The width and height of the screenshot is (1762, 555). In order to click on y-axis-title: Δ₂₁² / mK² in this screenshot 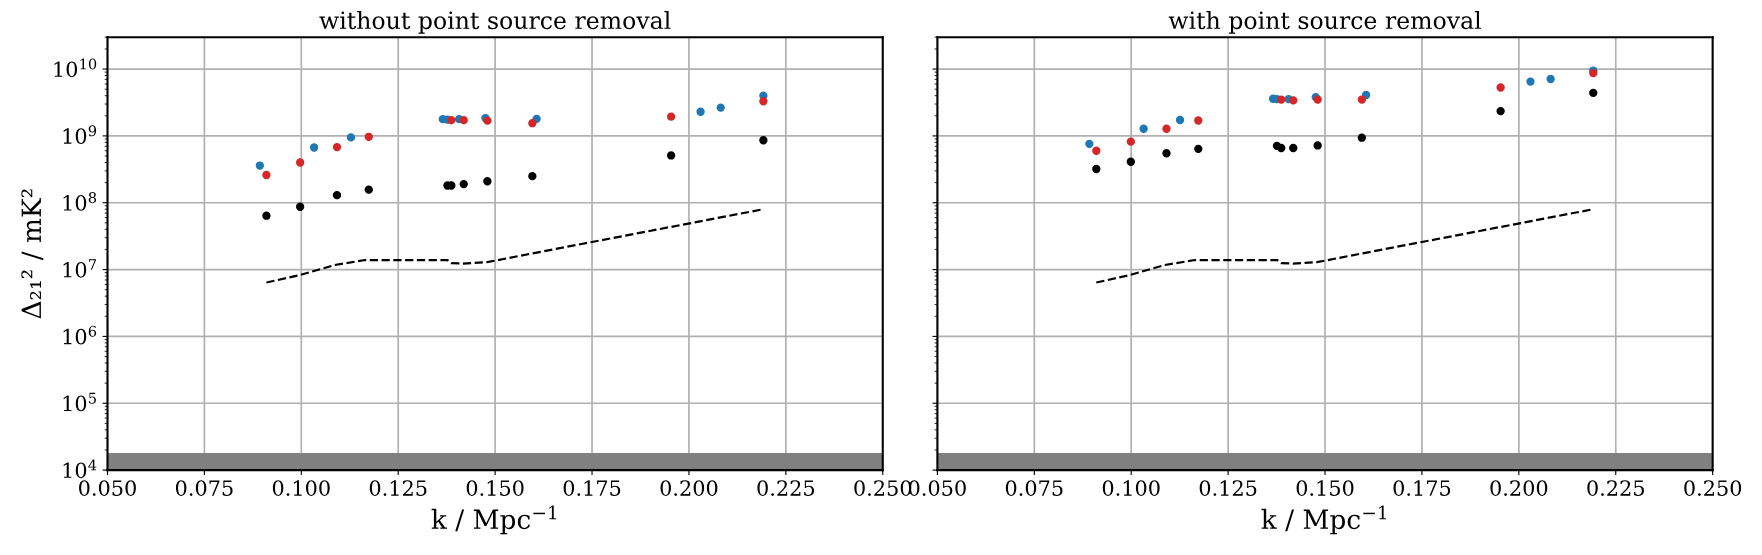, I will do `click(32, 254)`.